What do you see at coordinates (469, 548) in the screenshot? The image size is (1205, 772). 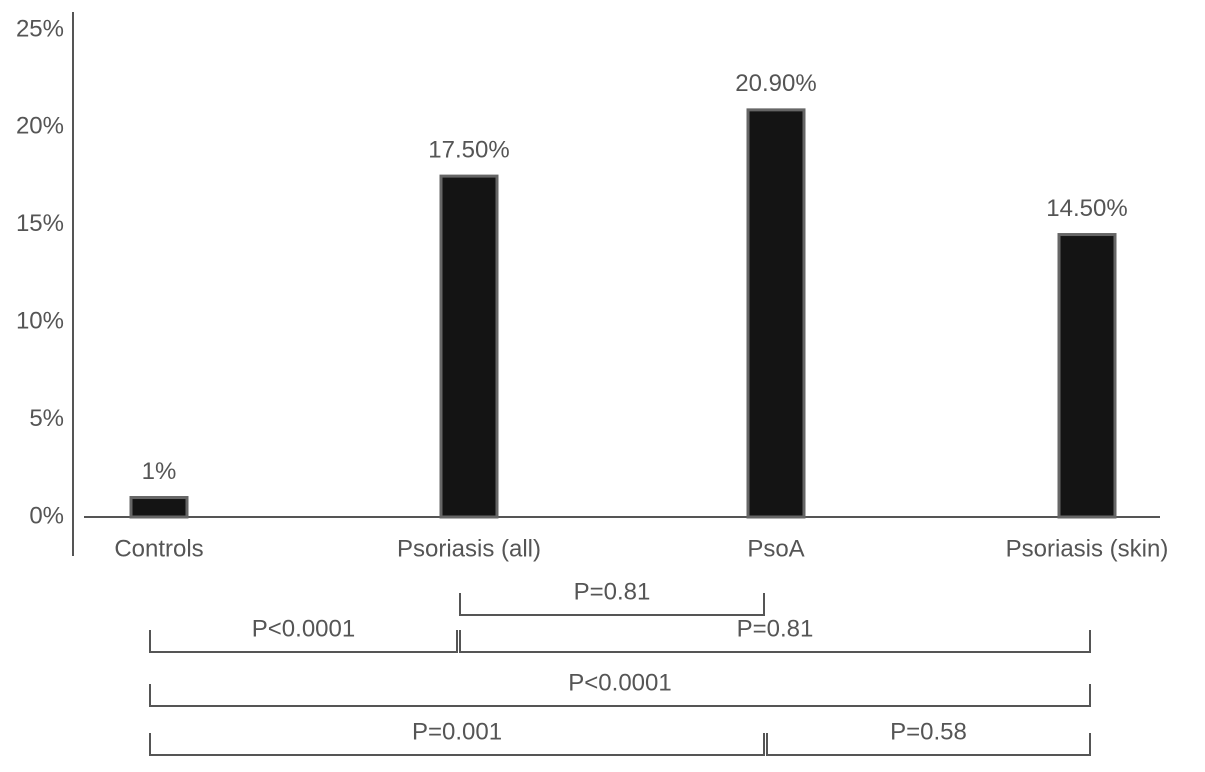 I see `x-tick-label: Psoriasis (all)` at bounding box center [469, 548].